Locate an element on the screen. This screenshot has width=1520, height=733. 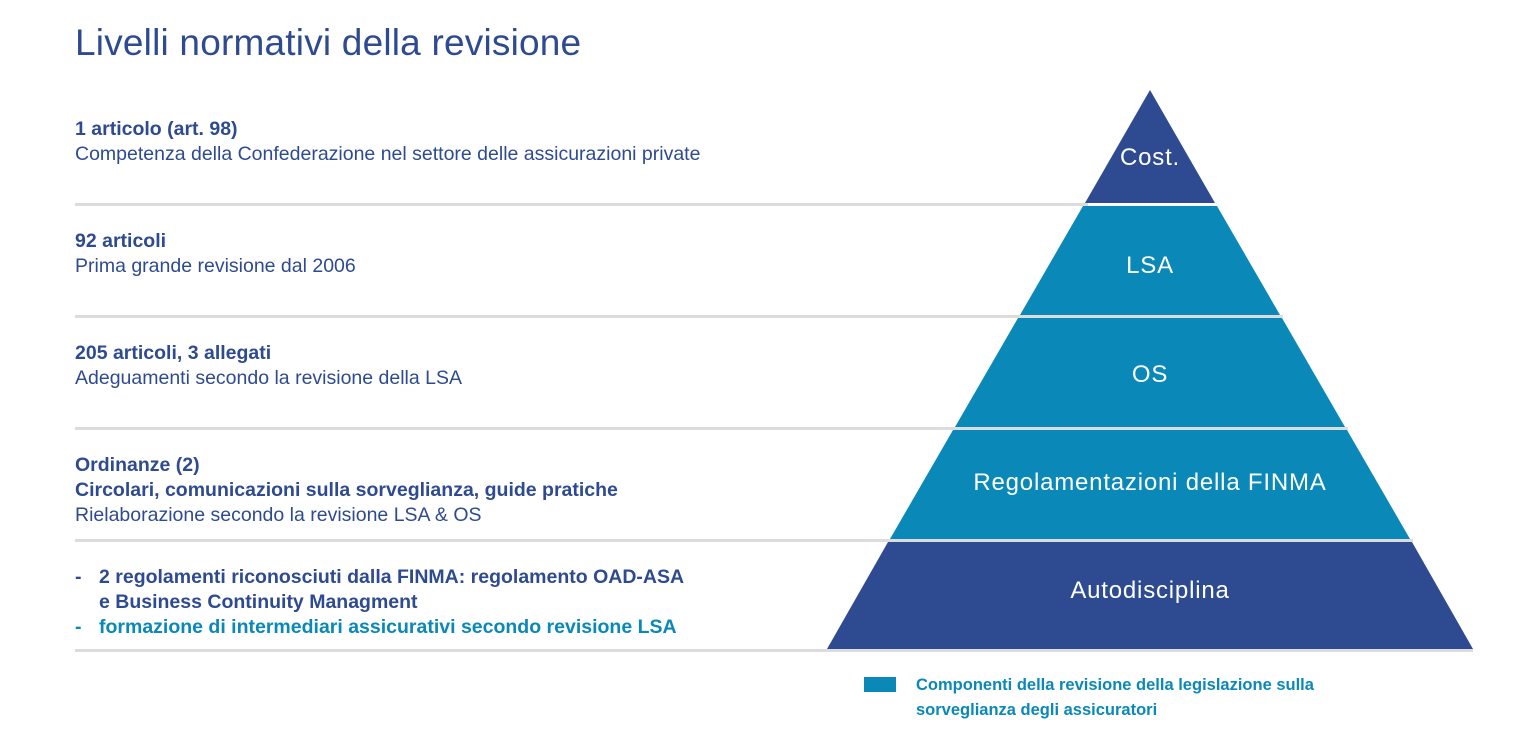
row-cost-heading: 1 articolo (art. 98) is located at coordinates (156, 129).